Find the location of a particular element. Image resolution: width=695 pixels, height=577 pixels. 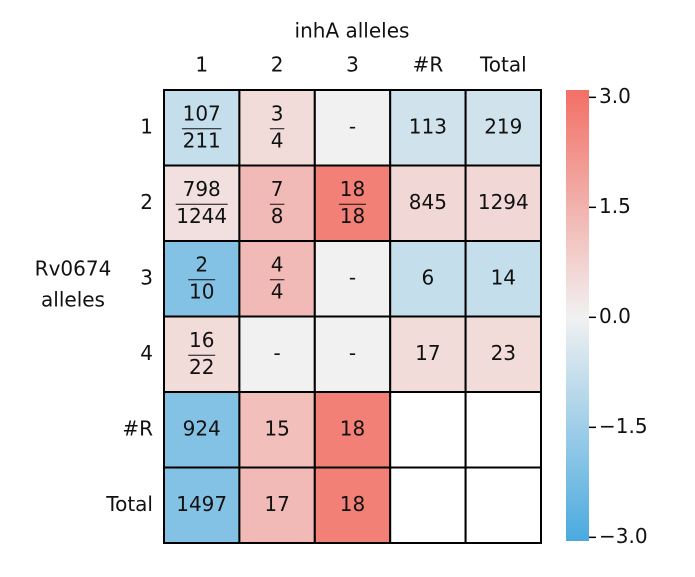

cell-label-numerator: 4 is located at coordinates (277, 264).